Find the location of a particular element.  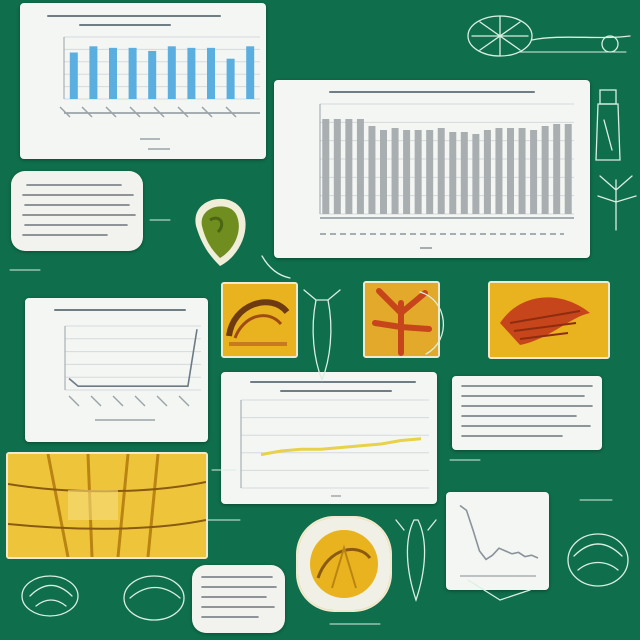

spike-line-chart-card is located at coordinates (116, 370).